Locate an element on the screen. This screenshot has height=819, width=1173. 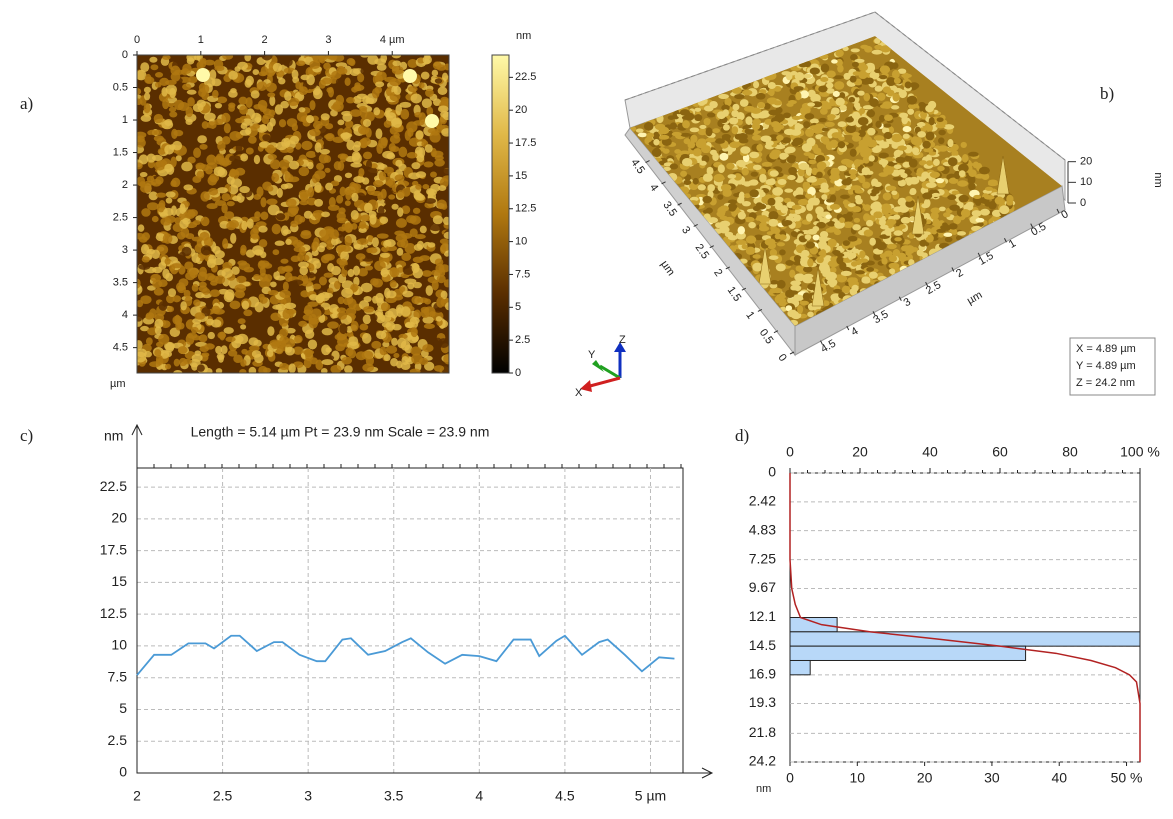
colorbar-tick-label: 7.5 is located at coordinates (522, 274).